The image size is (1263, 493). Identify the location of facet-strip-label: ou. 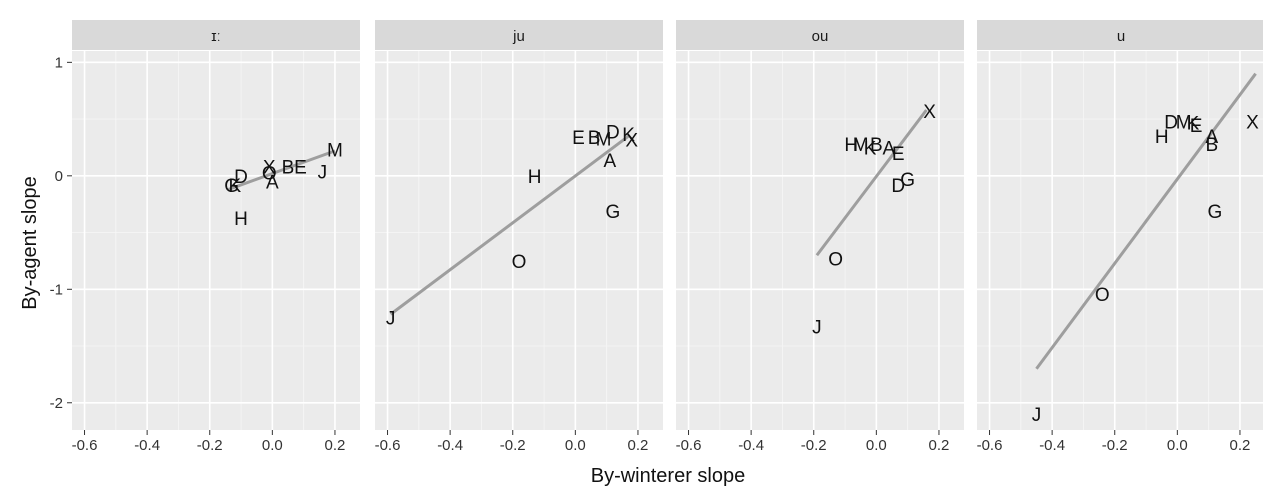
(820, 36).